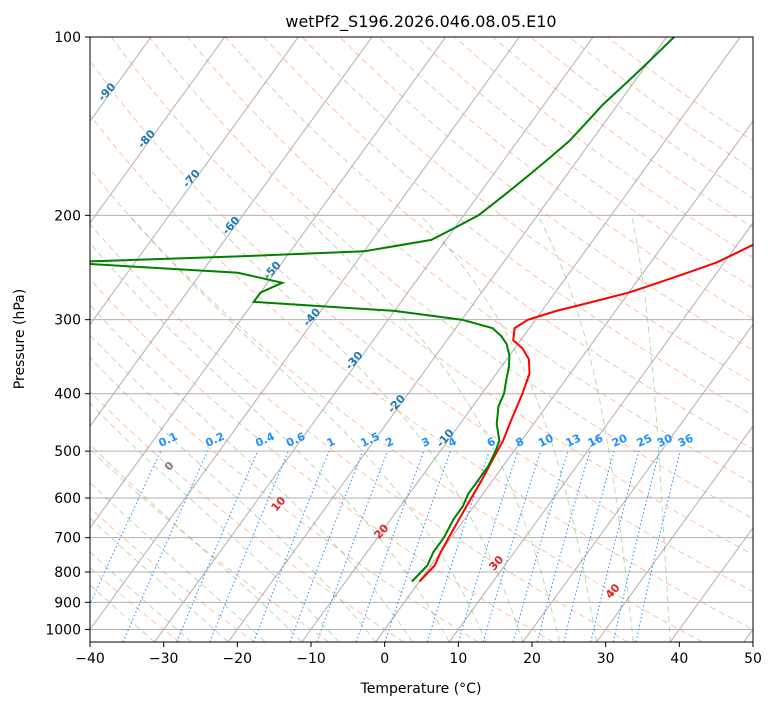 Image resolution: width=775 pixels, height=708 pixels. I want to click on isotherm-label: -20, so click(396, 404).